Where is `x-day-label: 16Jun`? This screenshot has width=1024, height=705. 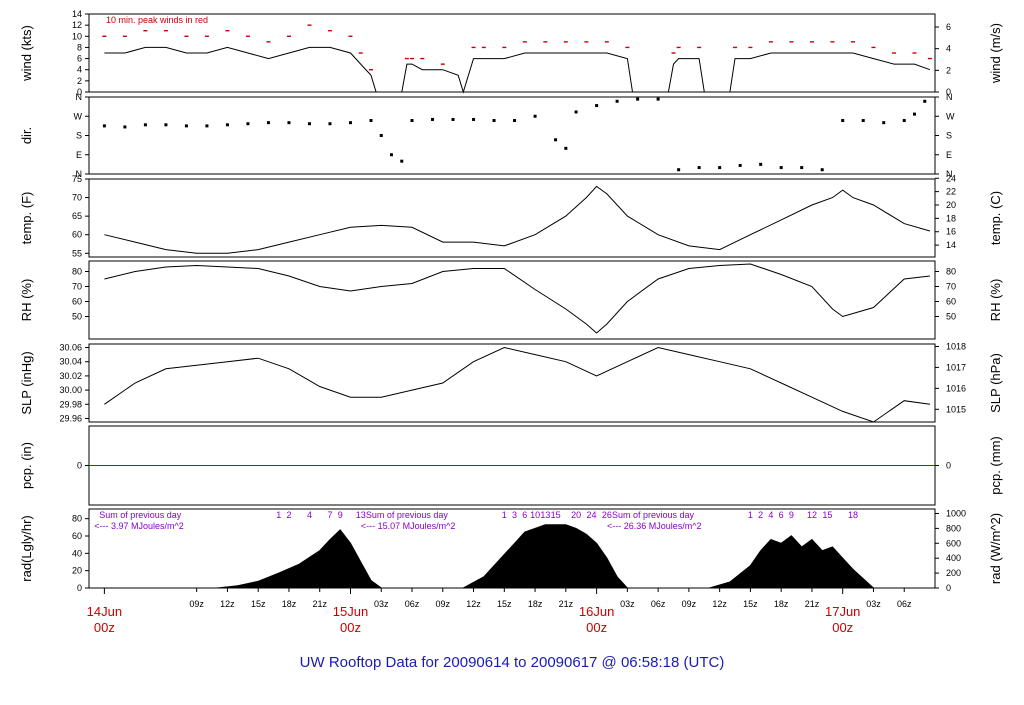 x-day-label: 16Jun is located at coordinates (596, 611).